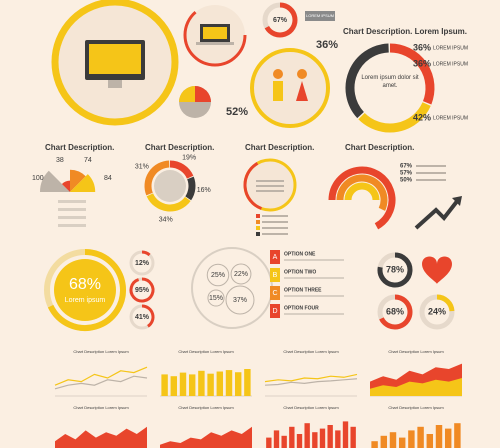  What do you see at coordinates (290, 88) in the screenshot?
I see `people-ring` at bounding box center [290, 88].